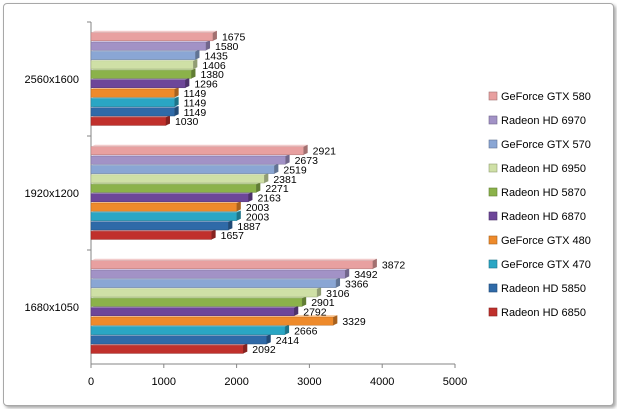  Describe the element at coordinates (234, 38) in the screenshot. I see `data-label: 1675` at that location.